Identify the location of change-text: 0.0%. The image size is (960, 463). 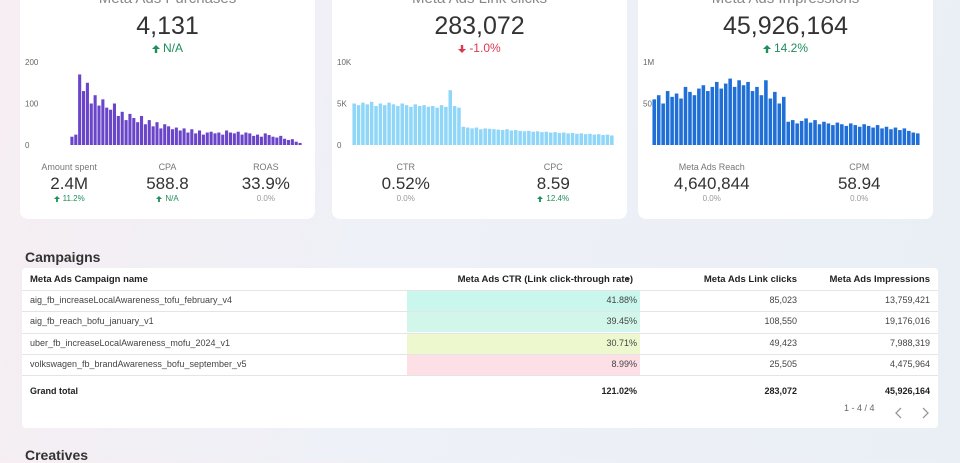
(265, 198).